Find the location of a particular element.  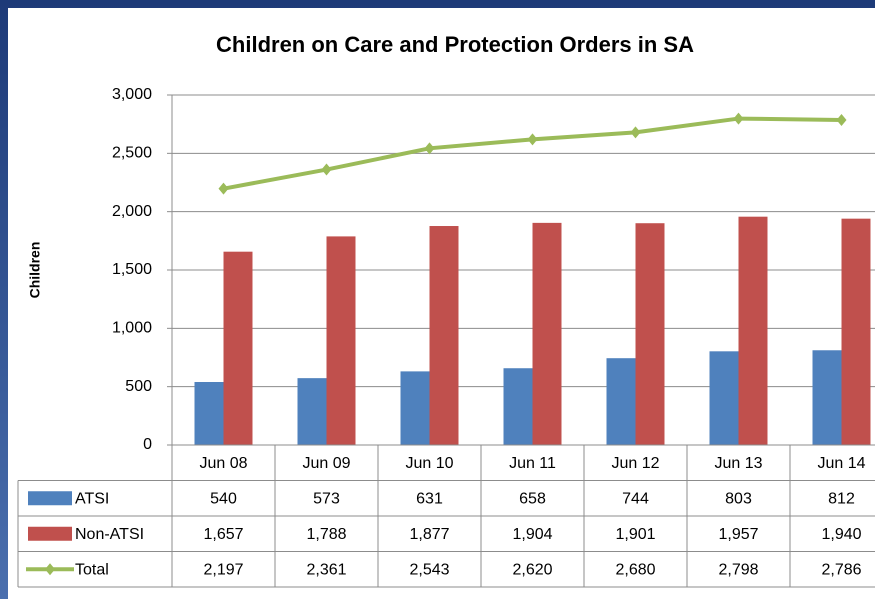

table-value: 1,904 is located at coordinates (532, 534).